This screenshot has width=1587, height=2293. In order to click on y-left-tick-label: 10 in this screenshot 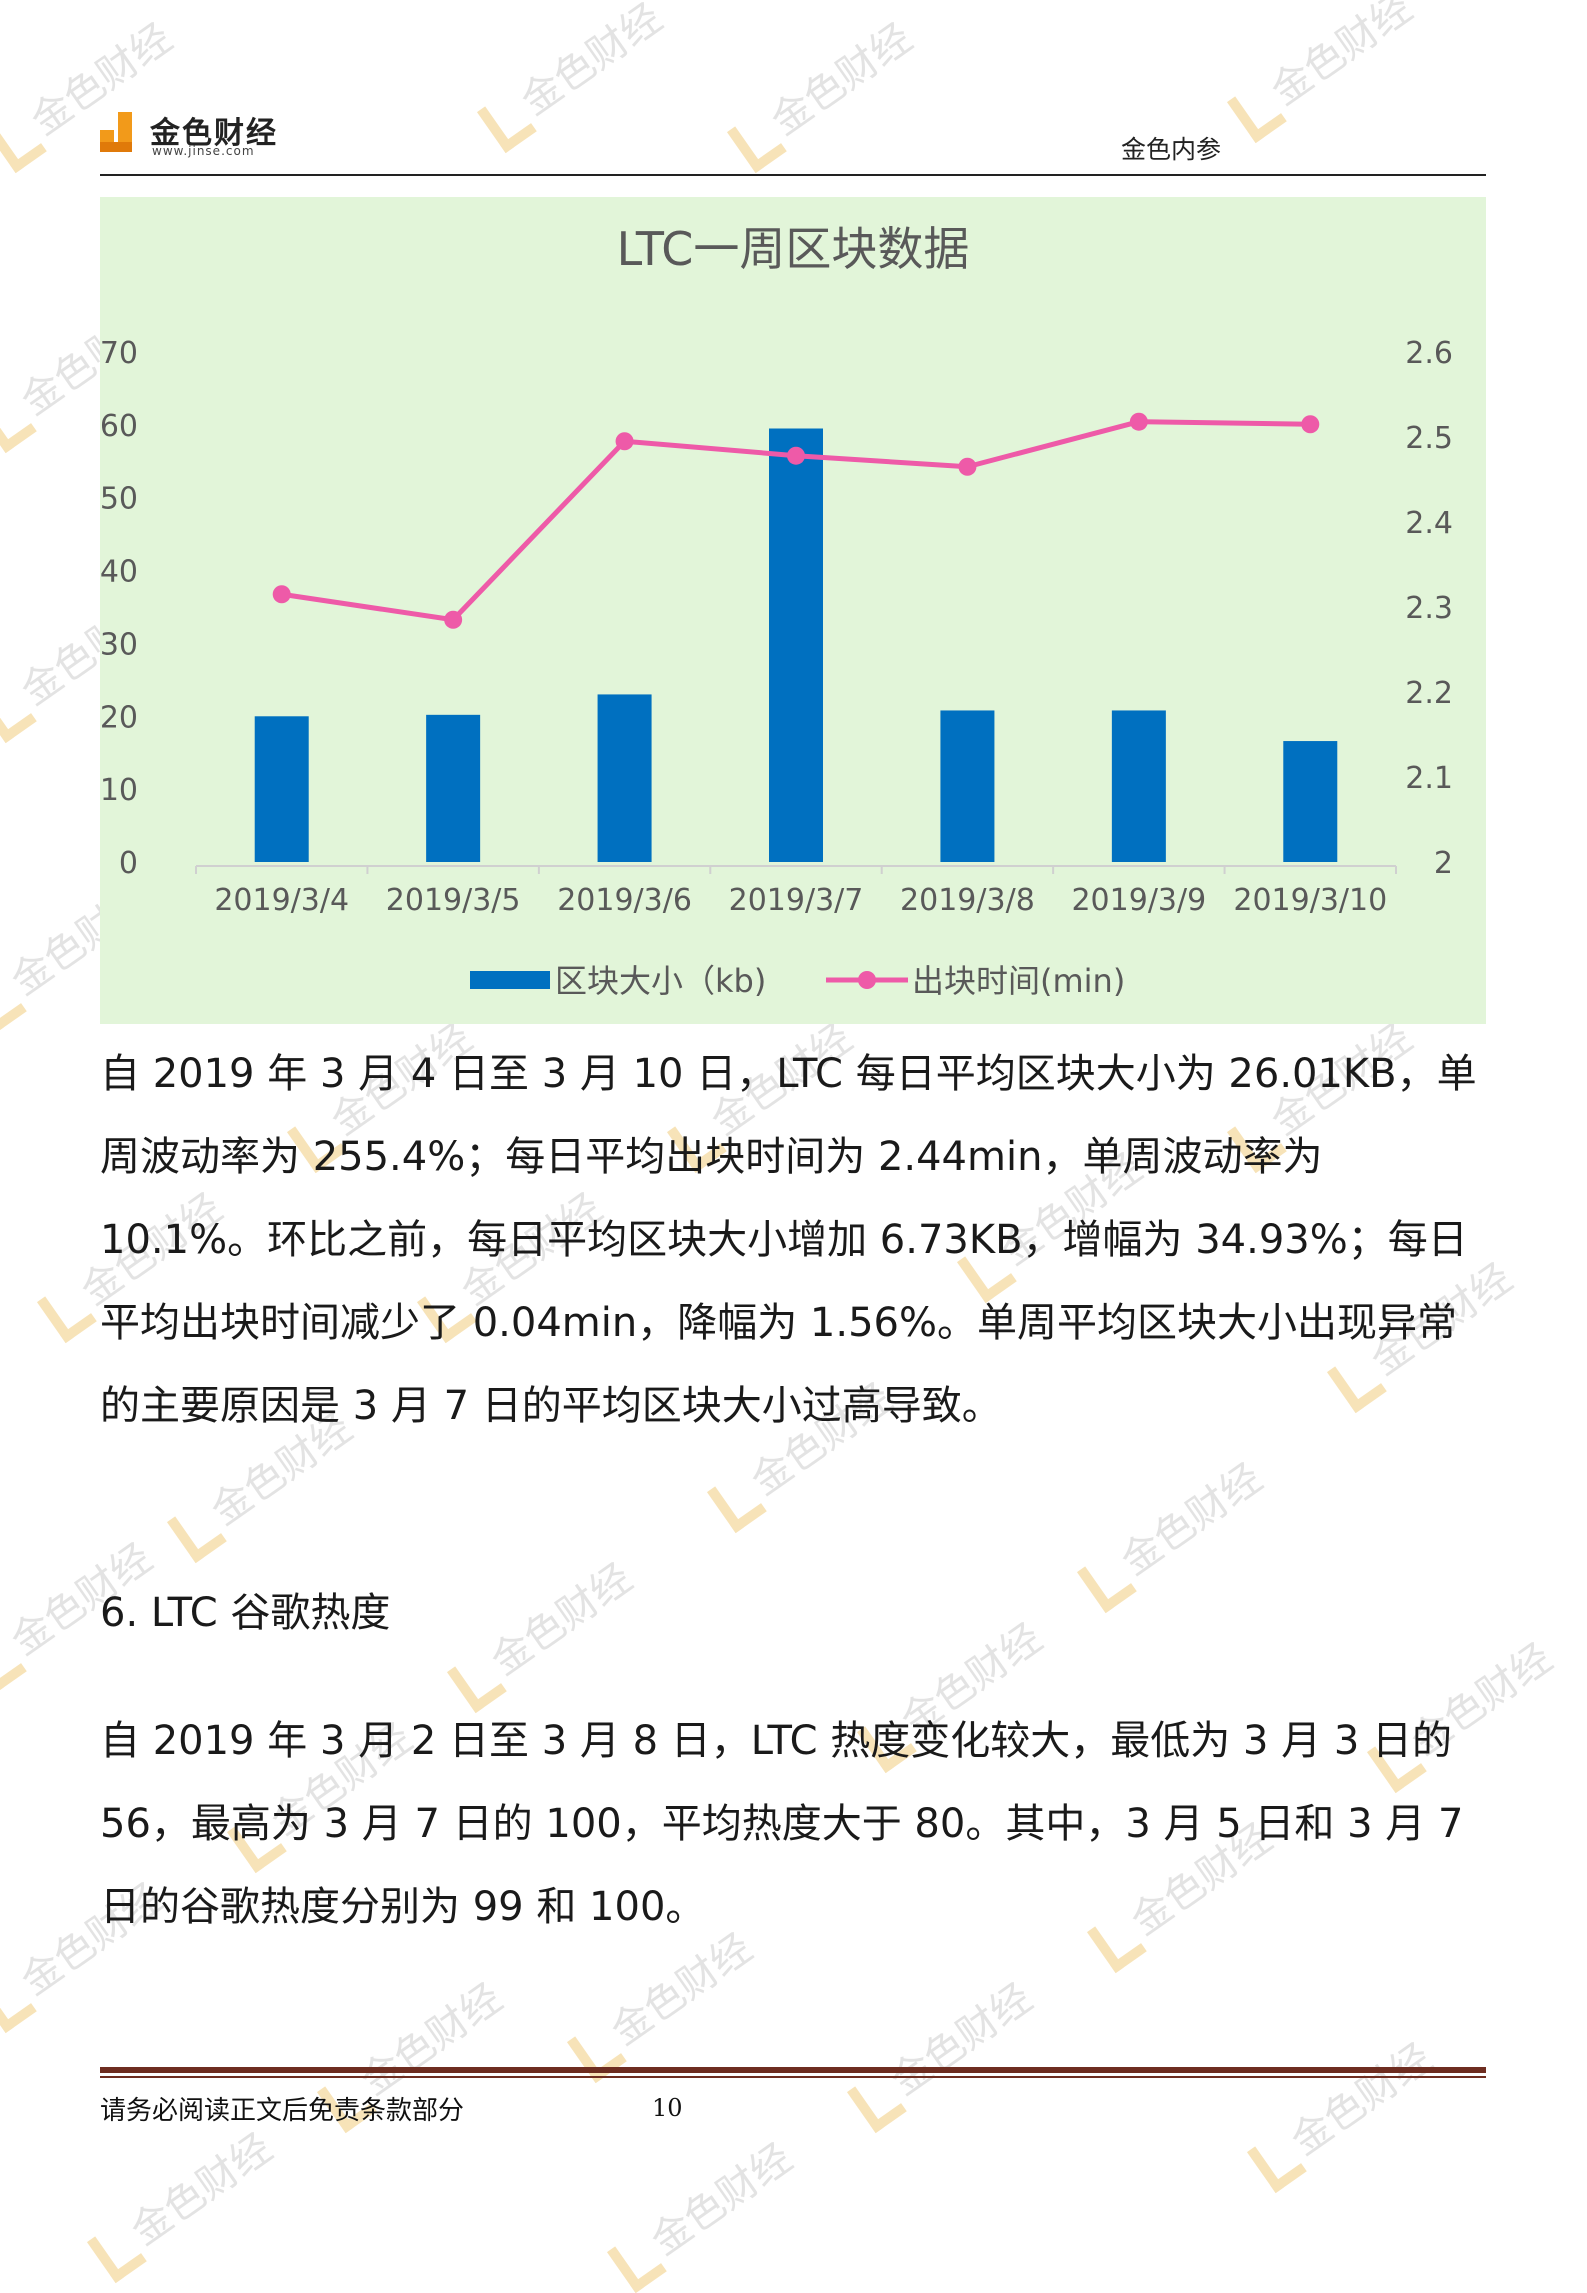, I will do `click(119, 790)`.